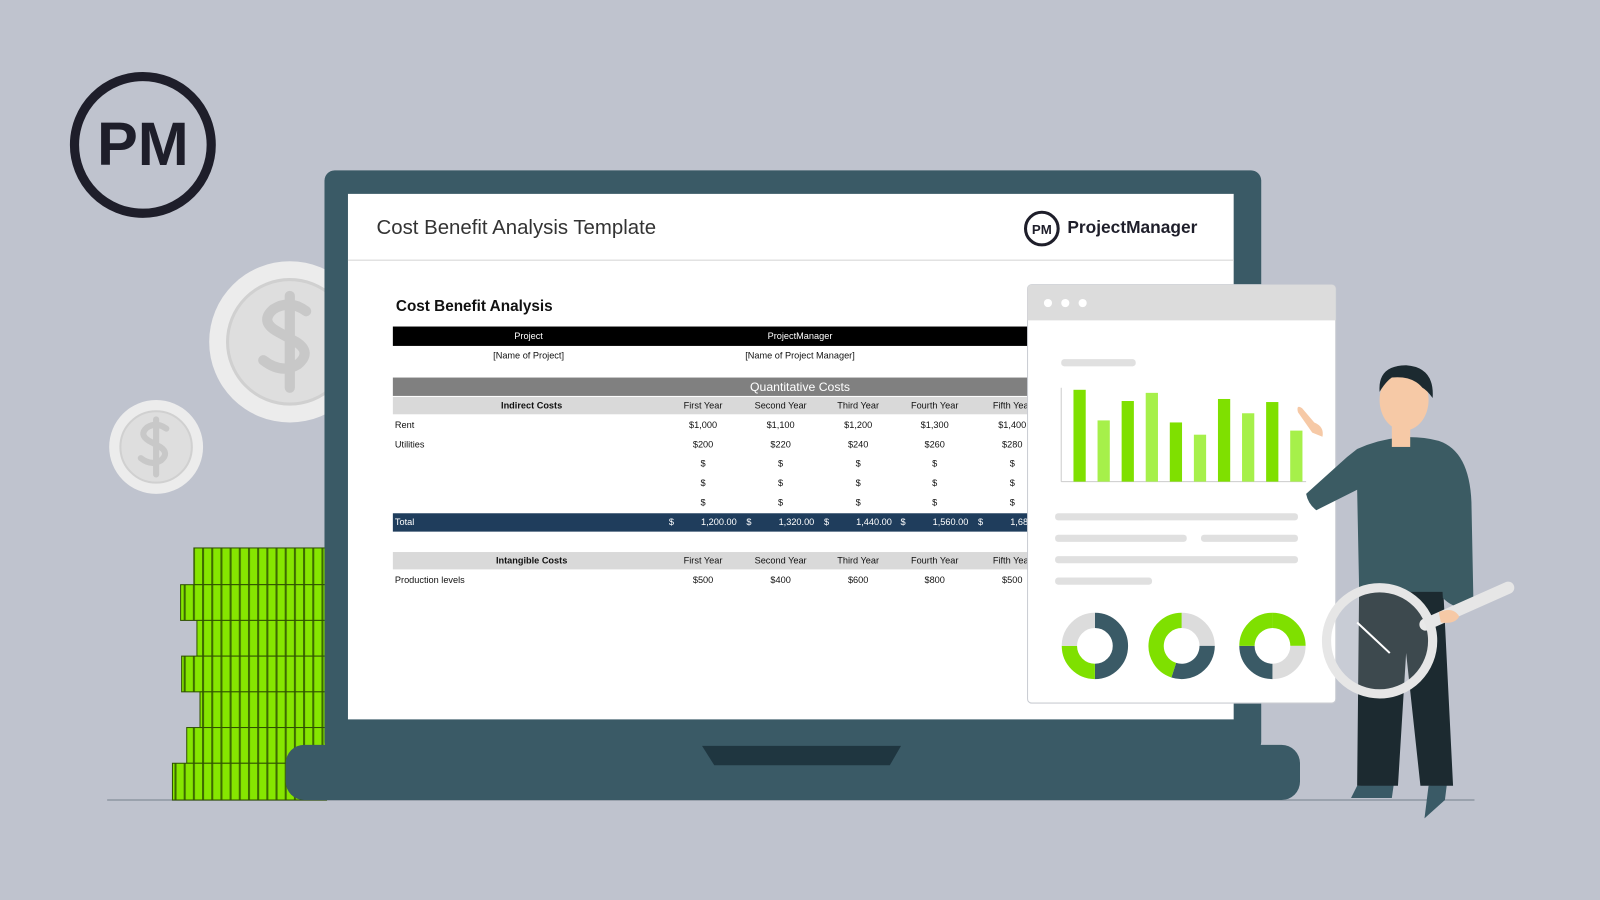 Image resolution: width=1600 pixels, height=900 pixels. I want to click on info-value: [Name of Project], so click(528, 356).